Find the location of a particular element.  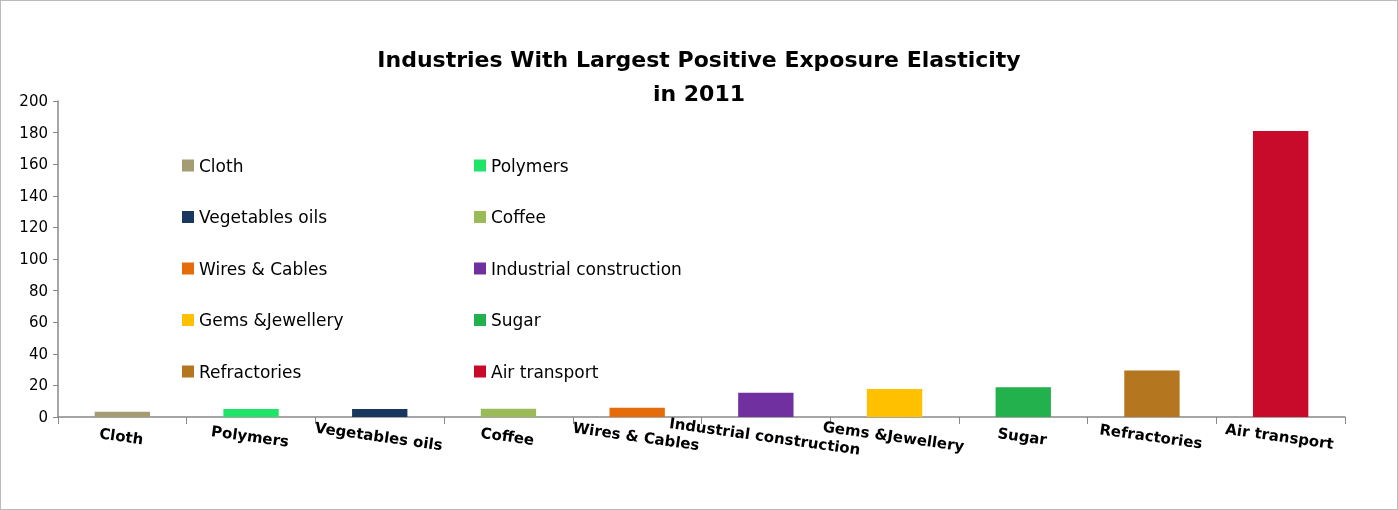

legend-label: Gems &Jewellery is located at coordinates (271, 320).